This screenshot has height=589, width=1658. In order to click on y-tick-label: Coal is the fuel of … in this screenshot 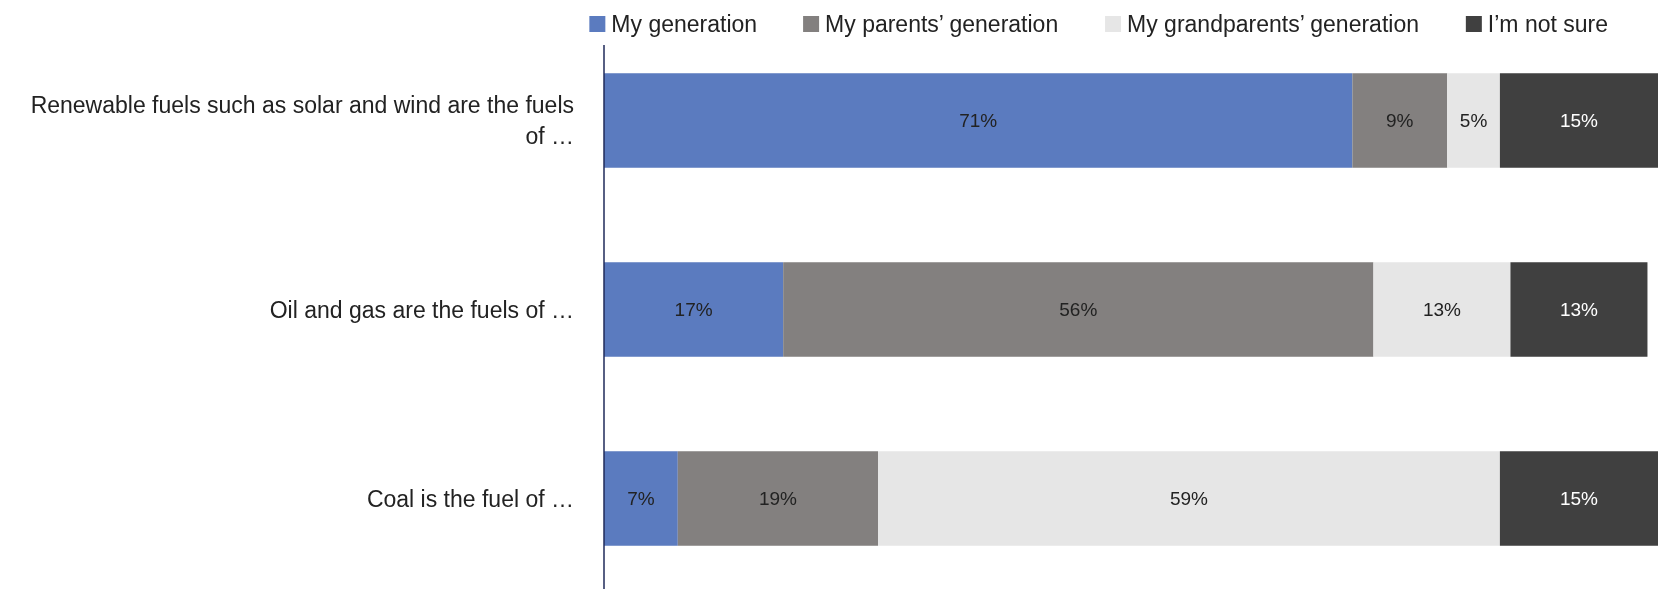, I will do `click(470, 498)`.